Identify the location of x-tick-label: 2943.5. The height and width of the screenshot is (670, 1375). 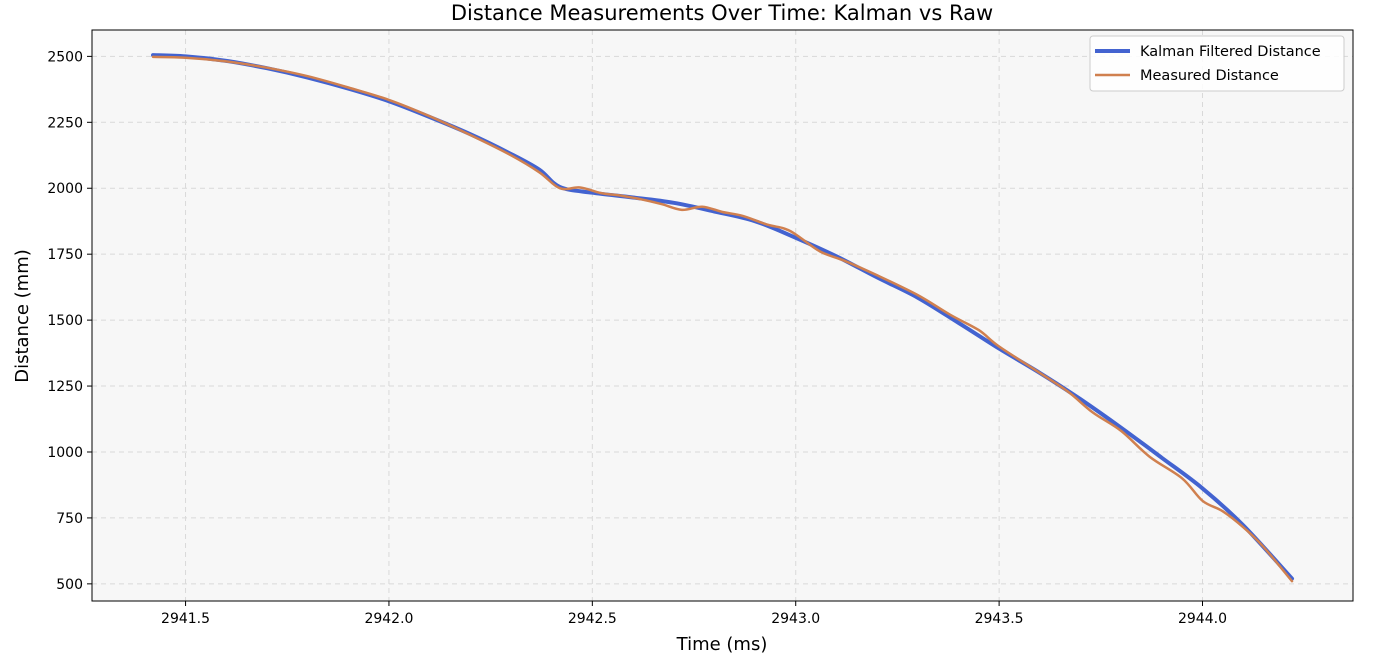
(999, 619).